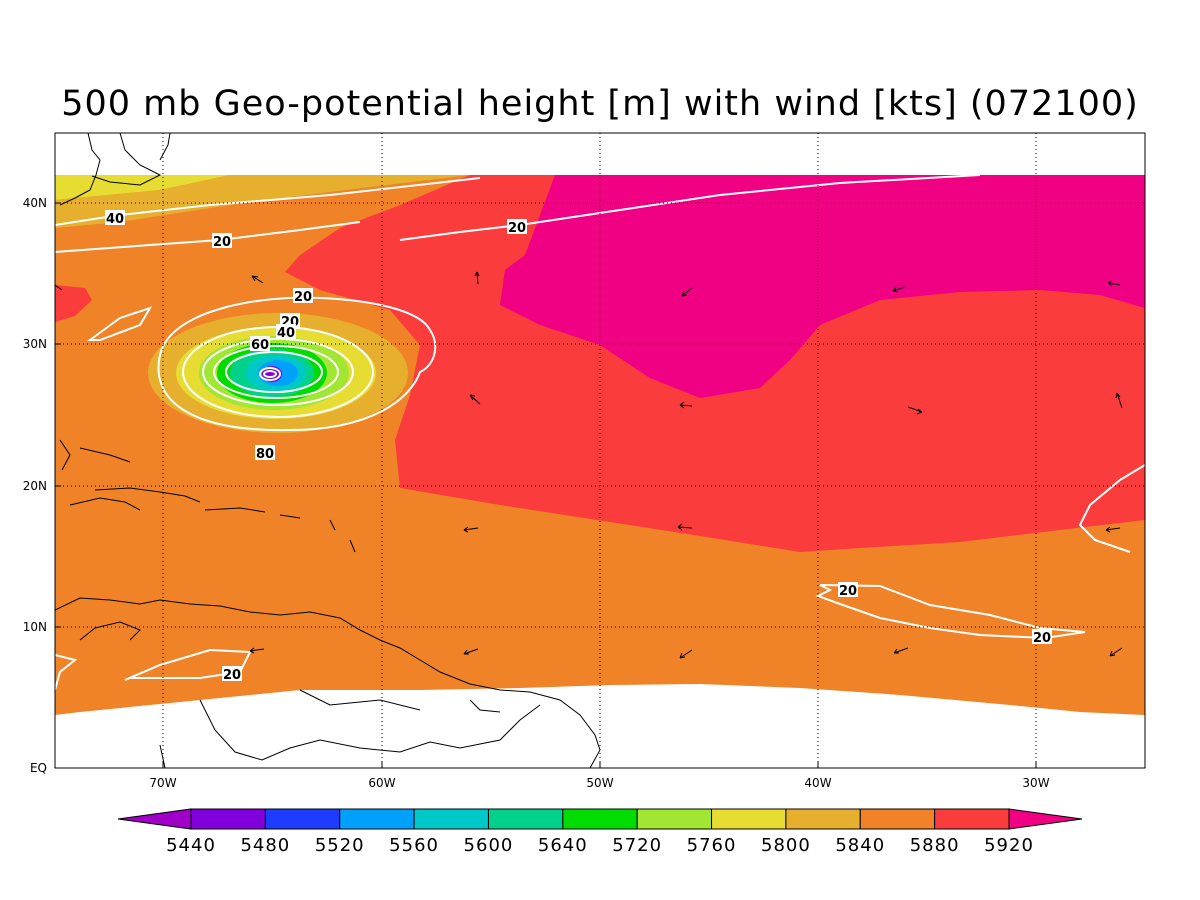 Image resolution: width=1200 pixels, height=900 pixels. I want to click on colorbar-label: 5640, so click(563, 845).